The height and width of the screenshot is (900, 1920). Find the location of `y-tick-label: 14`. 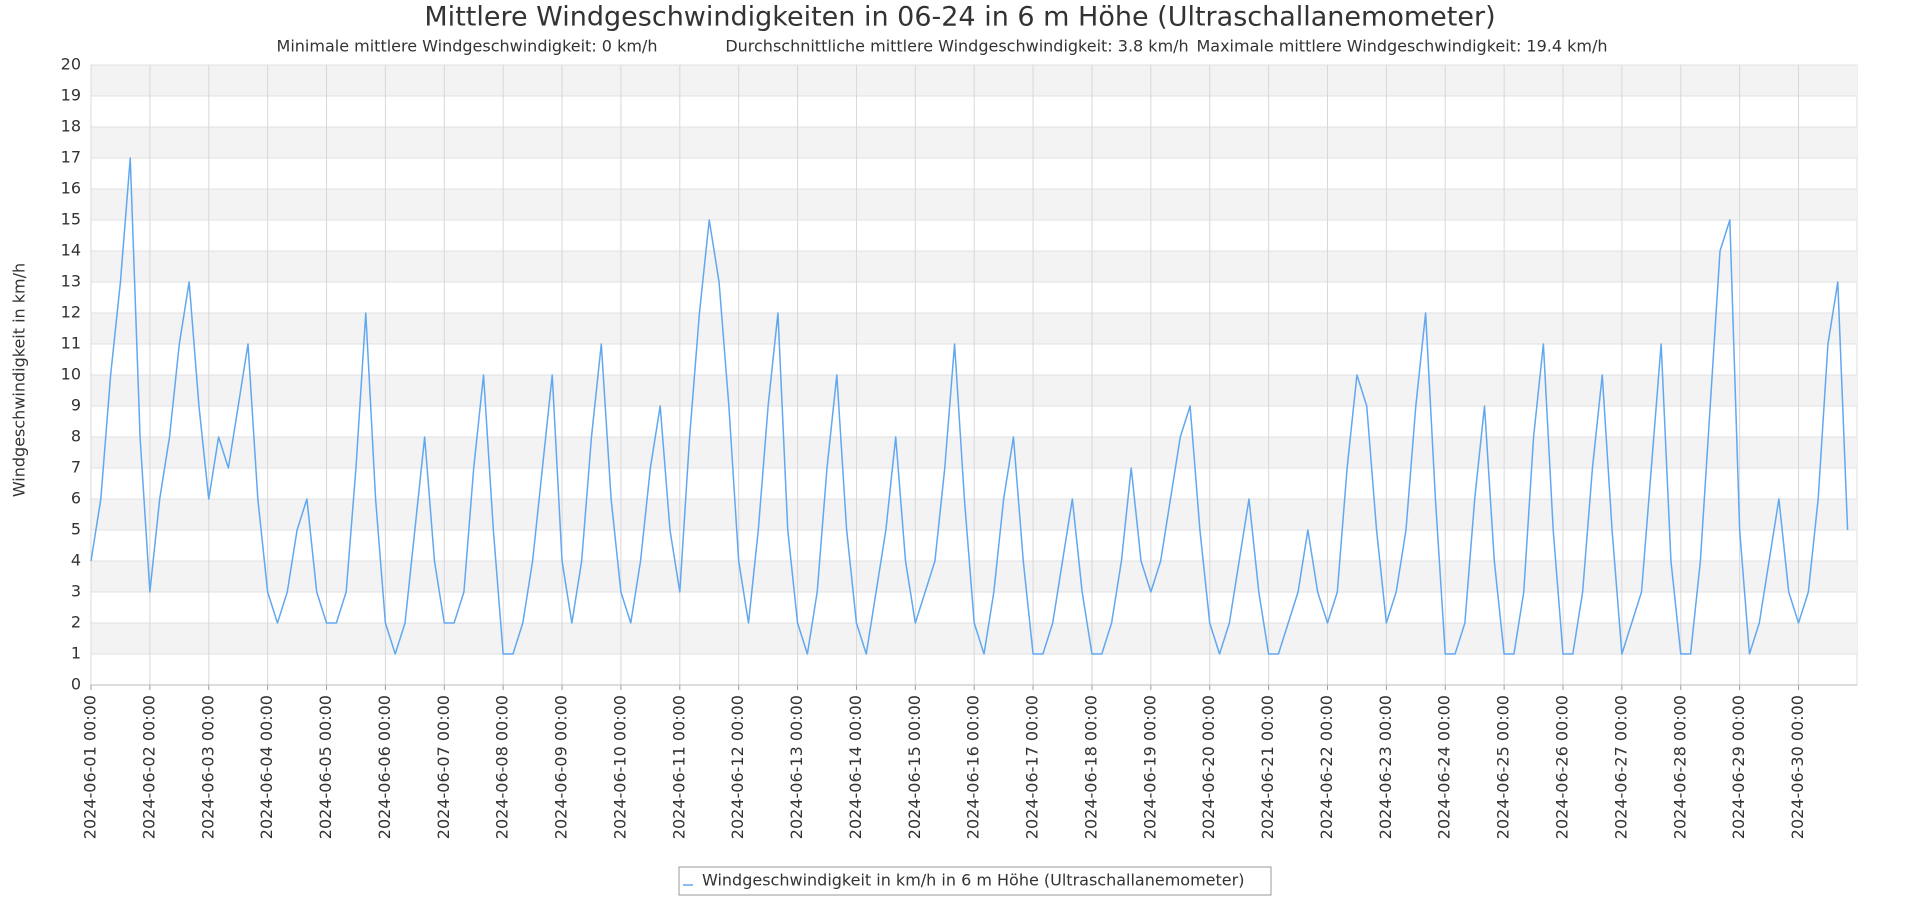

y-tick-label: 14 is located at coordinates (71, 250).